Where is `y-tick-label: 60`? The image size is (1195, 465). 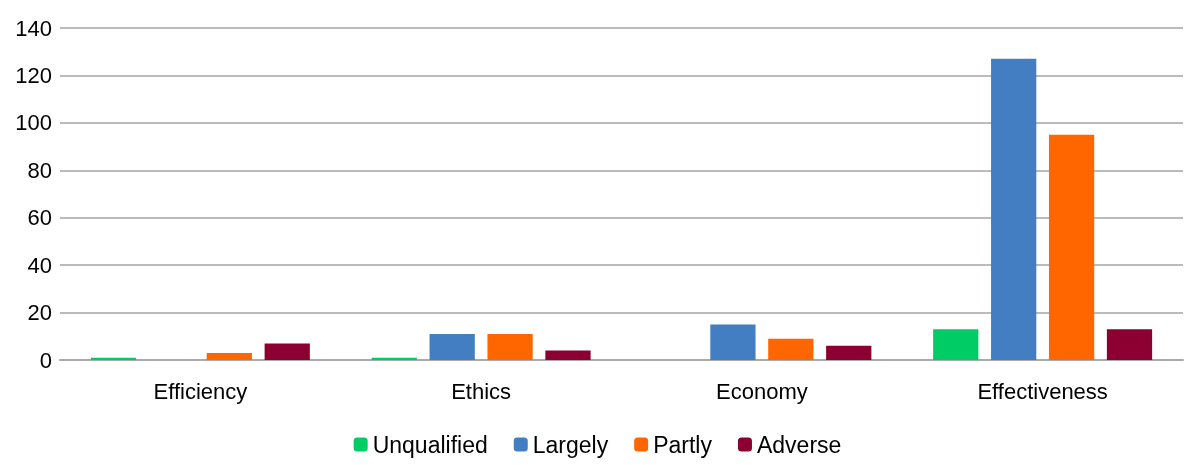
y-tick-label: 60 is located at coordinates (39, 218).